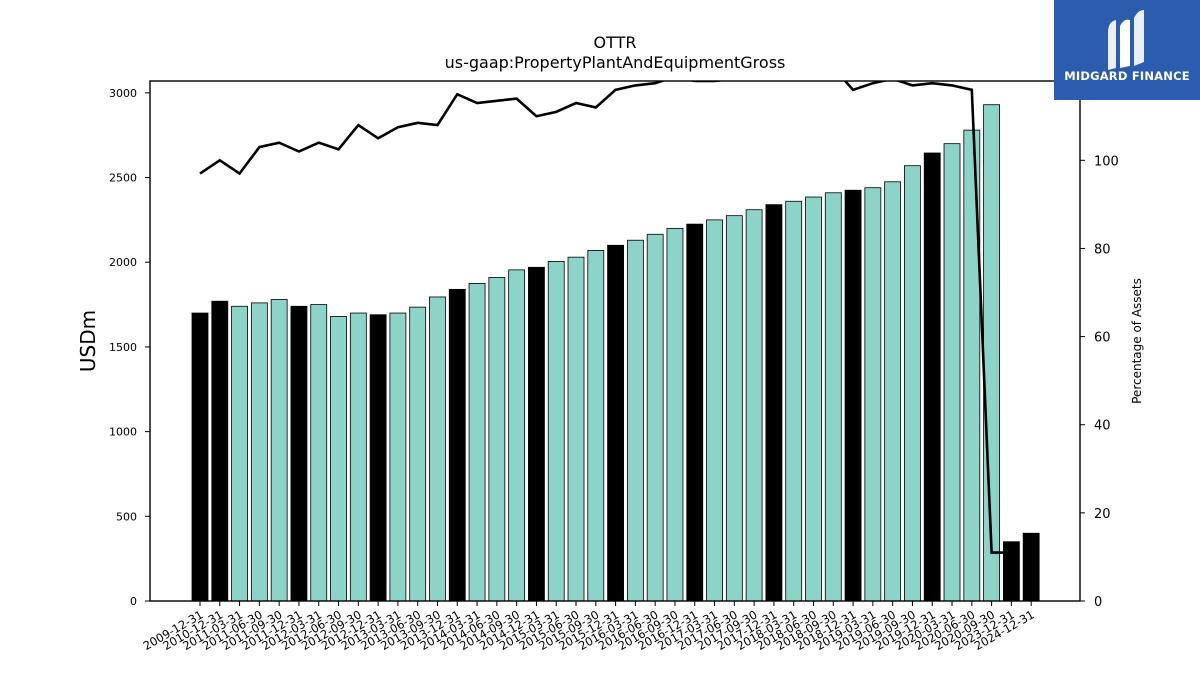  What do you see at coordinates (615, 62) in the screenshot?
I see `chart-subtitle: us-gaap:PropertyPlantAndEquipmentGross` at bounding box center [615, 62].